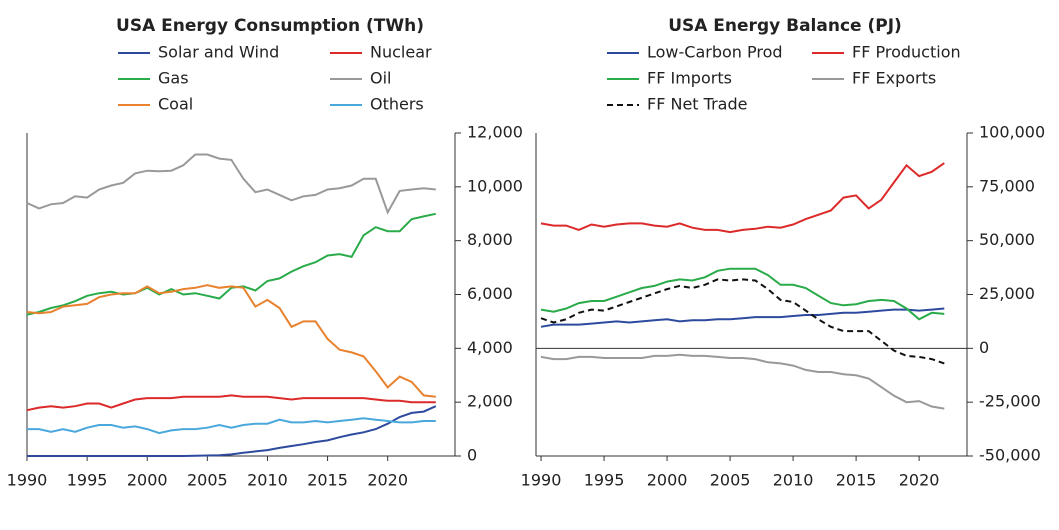 The height and width of the screenshot is (530, 1059). Describe the element at coordinates (401, 52) in the screenshot. I see `legend-label: Nuclear` at that location.